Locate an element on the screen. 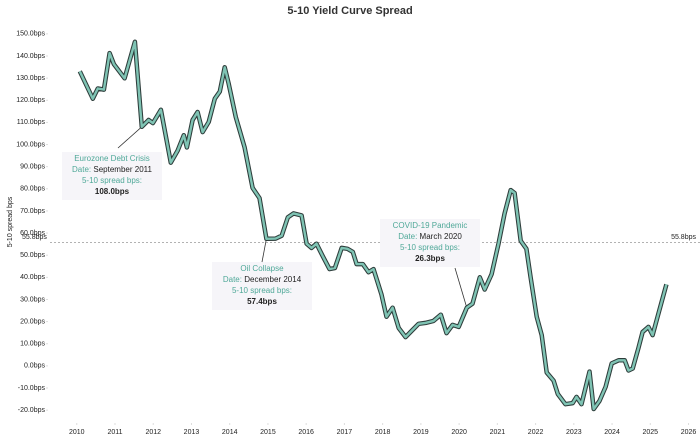 The height and width of the screenshot is (441, 700). x-tick-label: 2025 is located at coordinates (651, 432).